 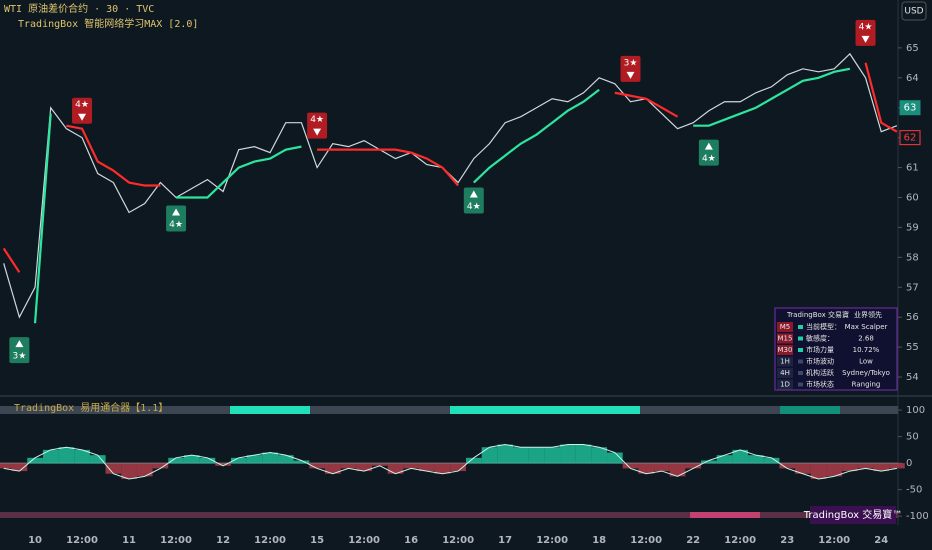 I want to click on indicator-title: TradingBox 智能网络学习MAX [2.0], so click(x=108, y=23).